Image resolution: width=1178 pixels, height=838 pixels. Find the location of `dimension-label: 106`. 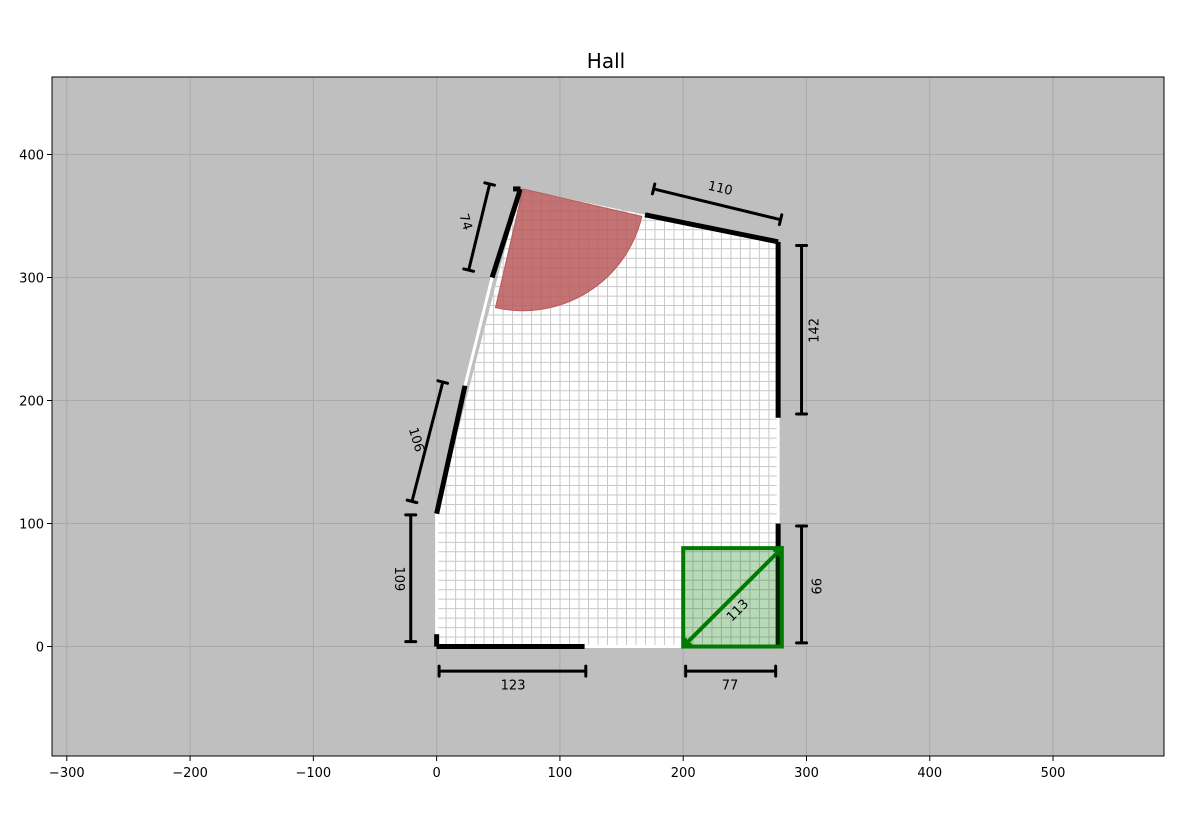

dimension-label: 106 is located at coordinates (416, 440).